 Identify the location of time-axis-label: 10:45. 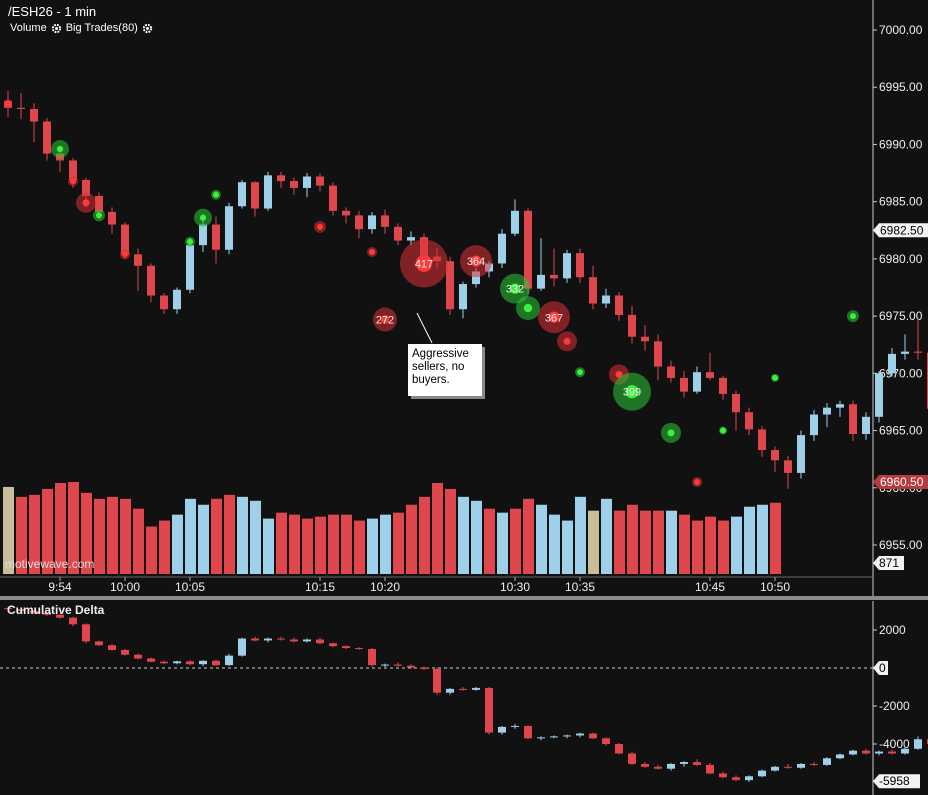
(710, 587).